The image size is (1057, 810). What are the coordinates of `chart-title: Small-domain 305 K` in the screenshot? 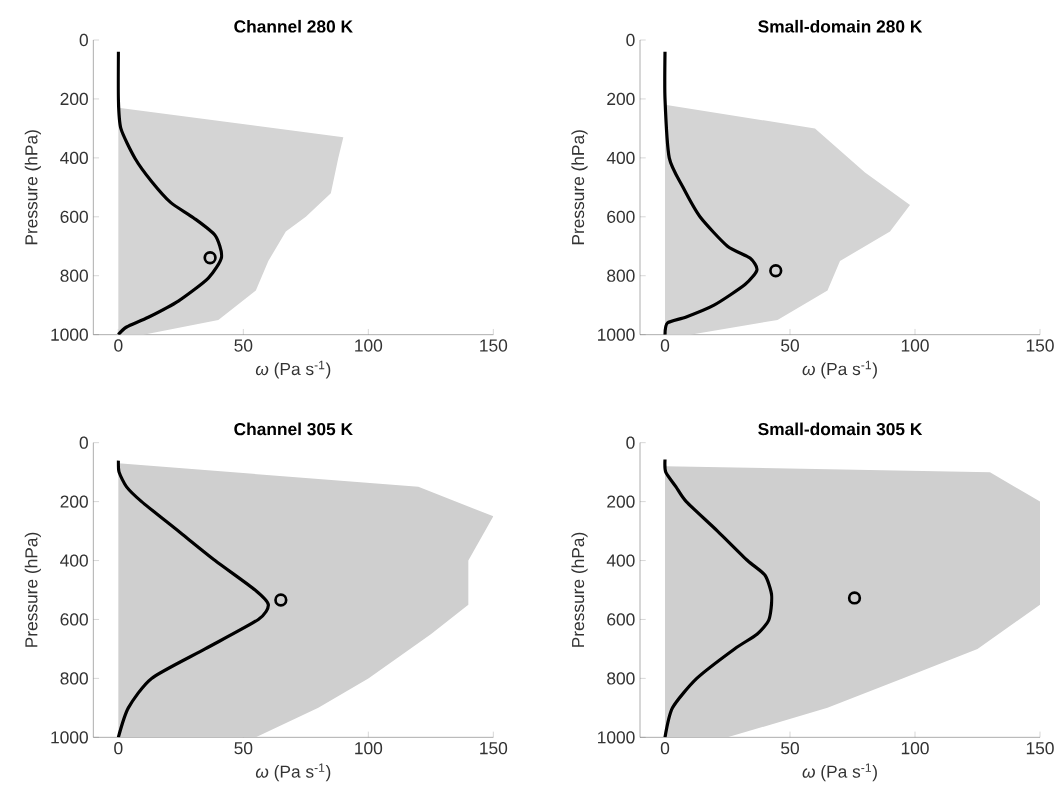 It's located at (840, 429).